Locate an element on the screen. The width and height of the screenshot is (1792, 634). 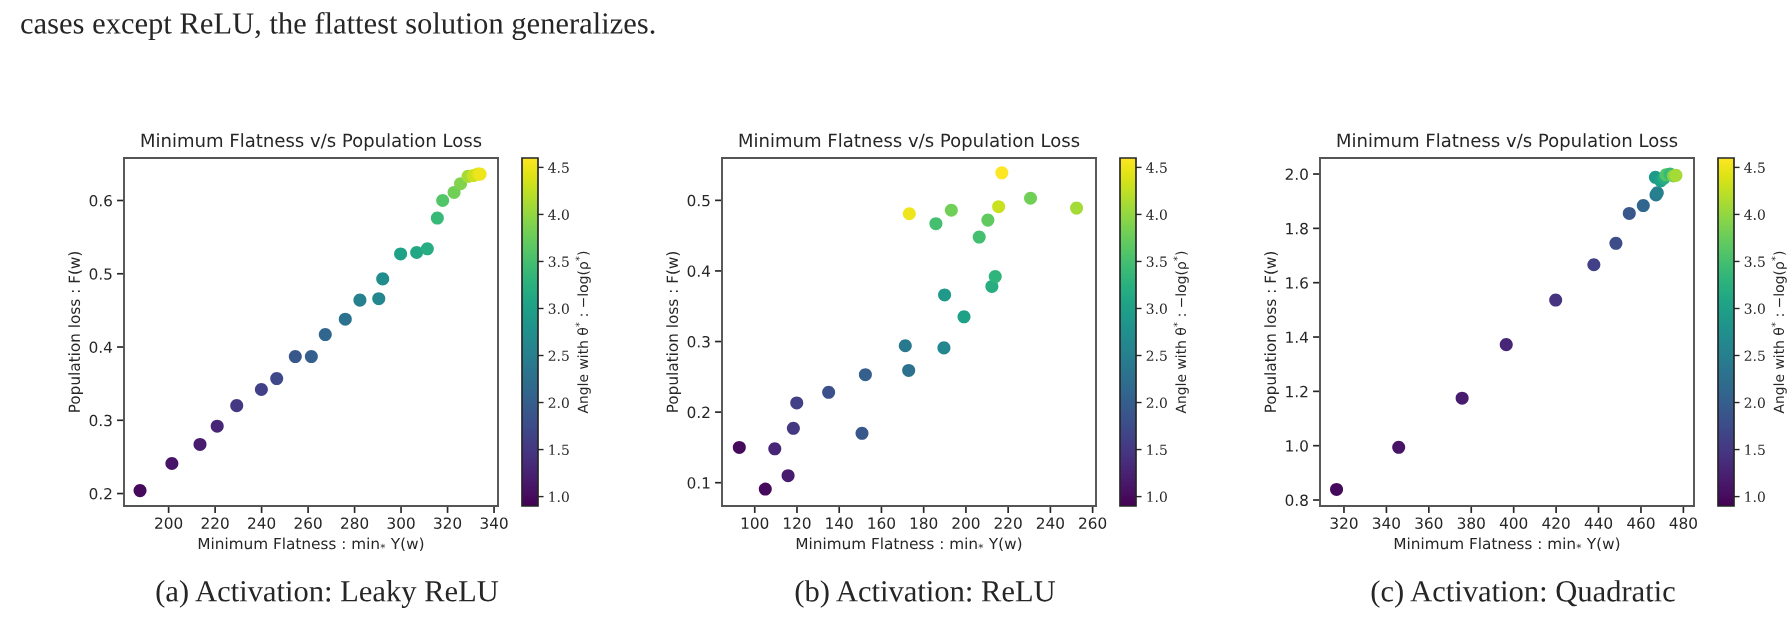
text: (a) Activation: Leaky ReLU is located at coordinates (327, 594).